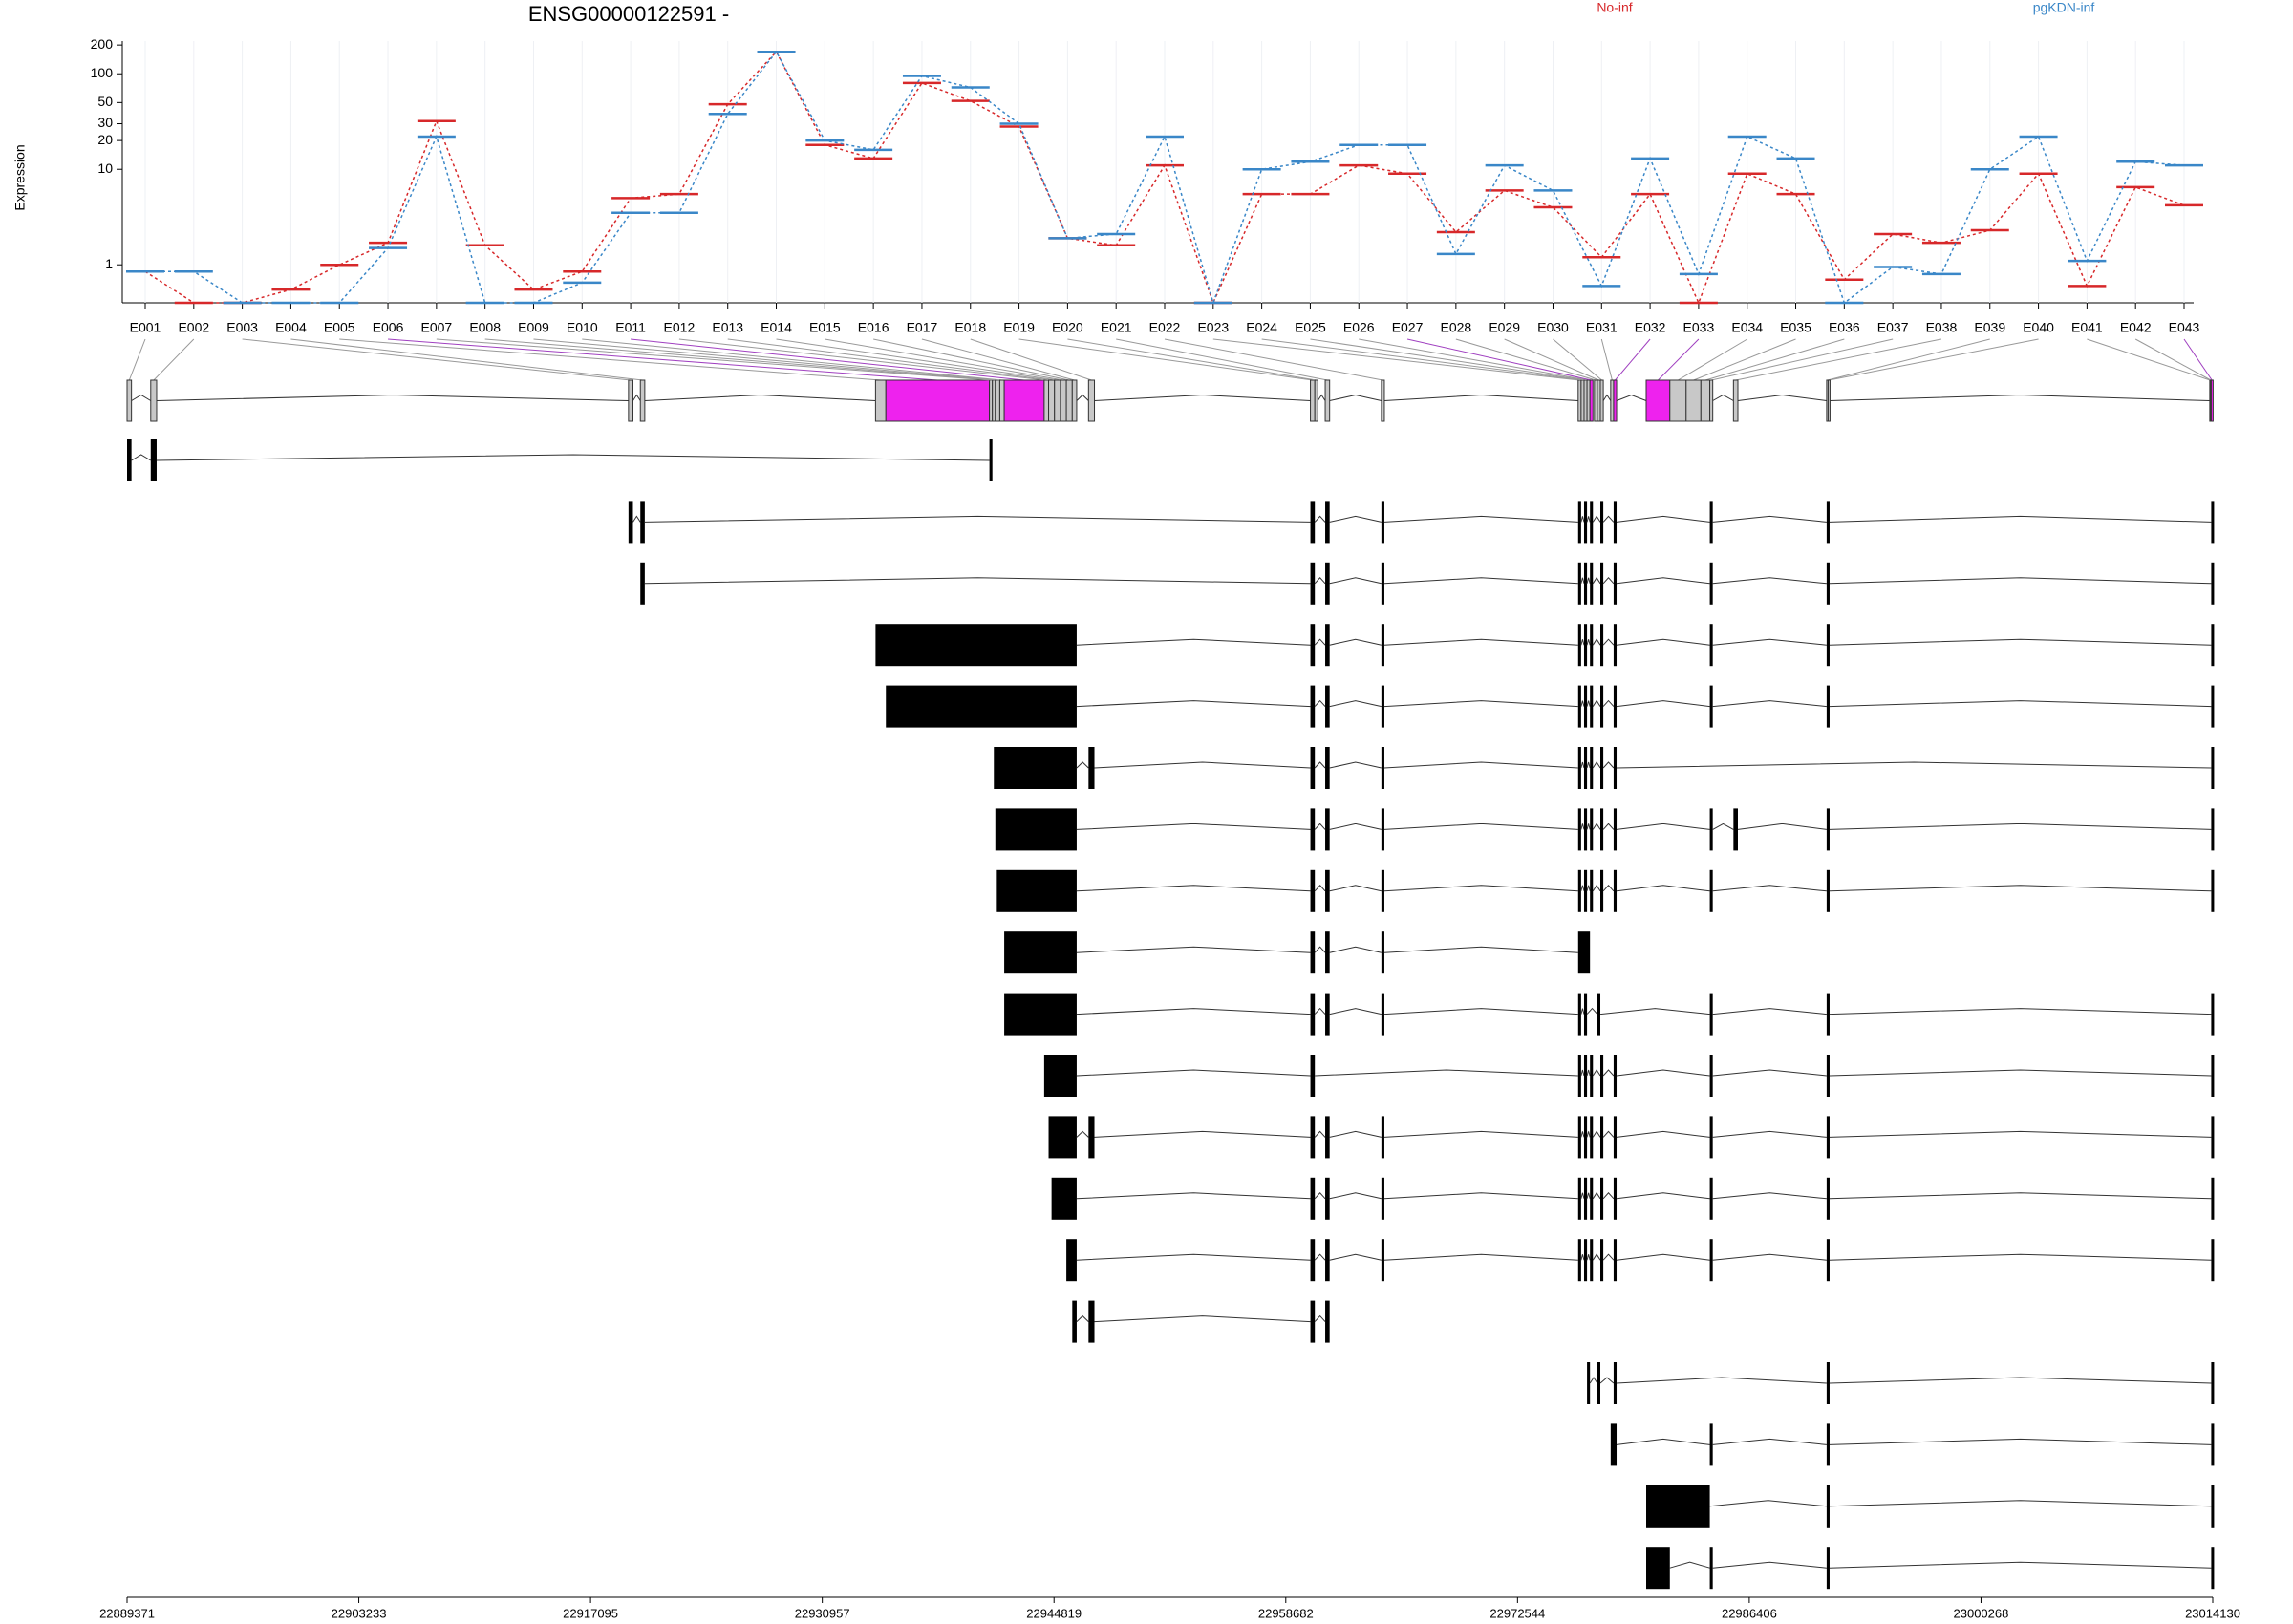 Image resolution: width=2293 pixels, height=1624 pixels. What do you see at coordinates (2212, 1613) in the screenshot?
I see `genome-tick-label: 23014130` at bounding box center [2212, 1613].